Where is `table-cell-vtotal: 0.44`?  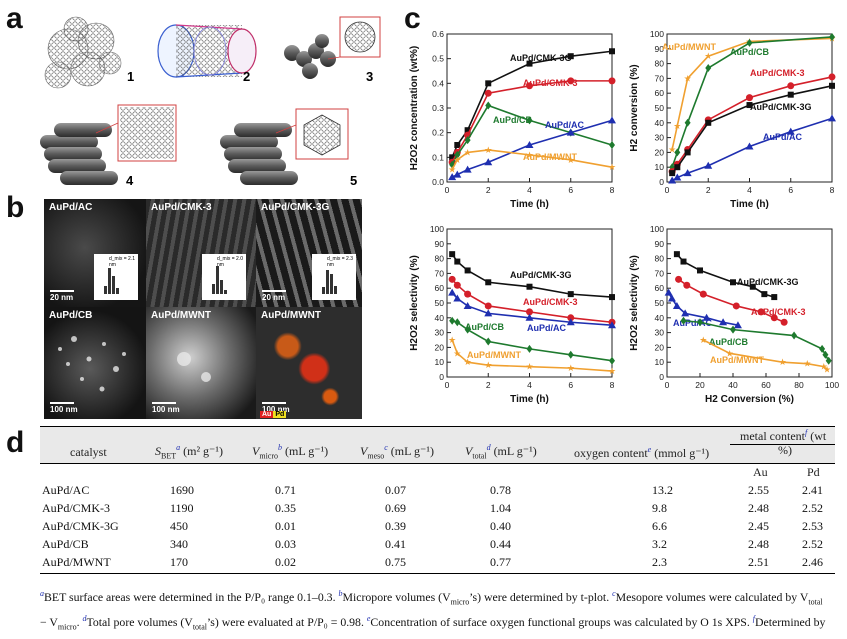 table-cell-vtotal: 0.44 is located at coordinates (500, 544).